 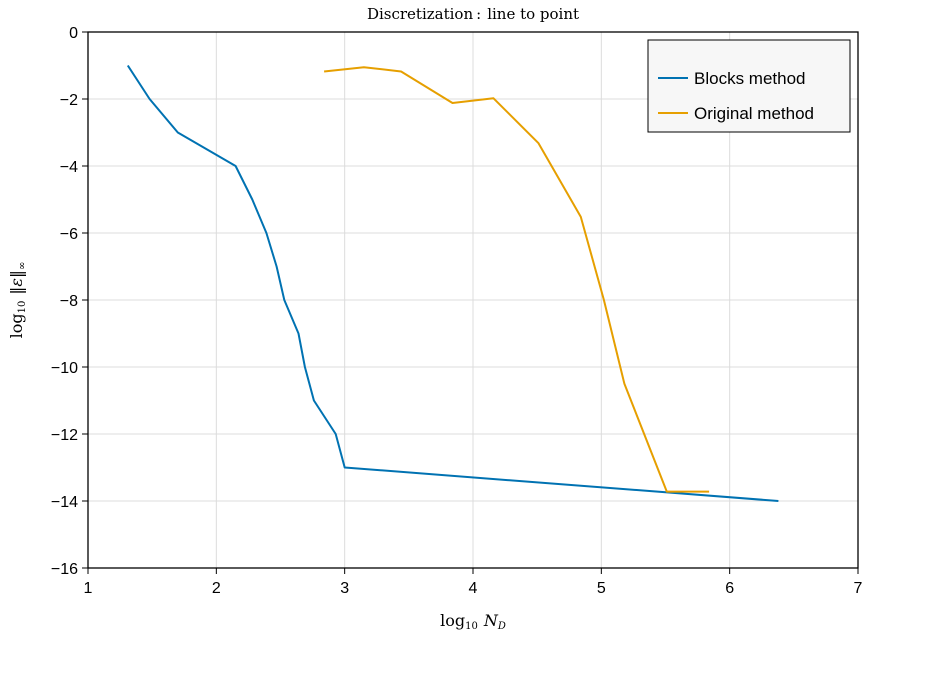 What do you see at coordinates (858, 588) in the screenshot?
I see `x-tick-label: 7` at bounding box center [858, 588].